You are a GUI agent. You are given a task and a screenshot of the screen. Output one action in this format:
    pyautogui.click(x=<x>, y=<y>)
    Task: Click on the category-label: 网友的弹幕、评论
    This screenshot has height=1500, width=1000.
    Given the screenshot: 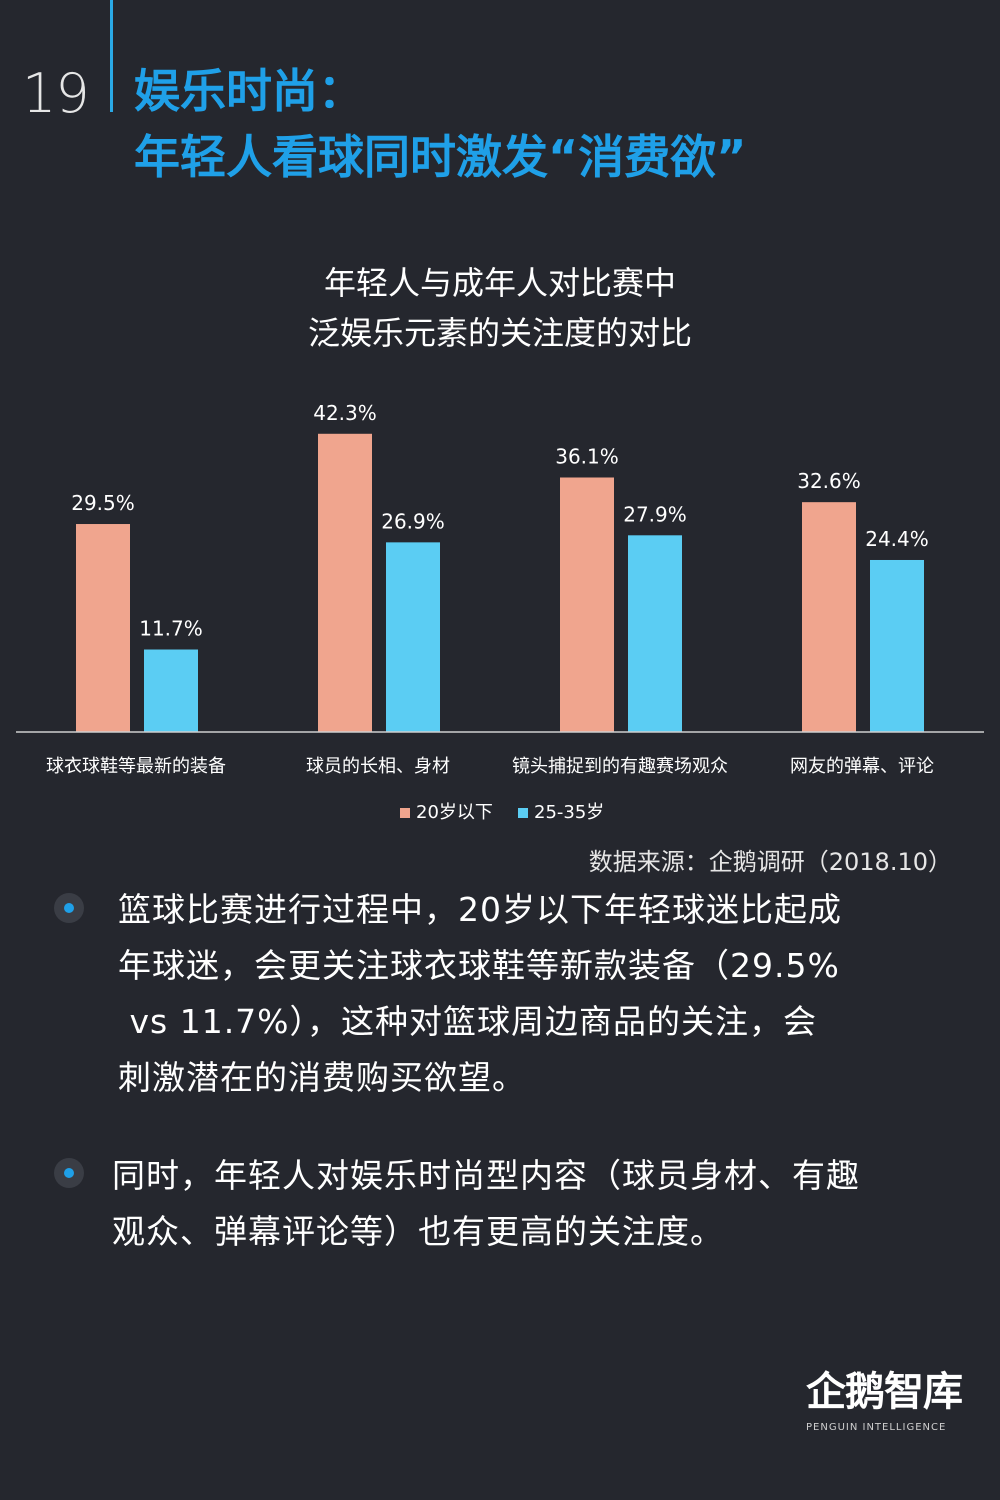 What is the action you would take?
    pyautogui.click(x=862, y=766)
    